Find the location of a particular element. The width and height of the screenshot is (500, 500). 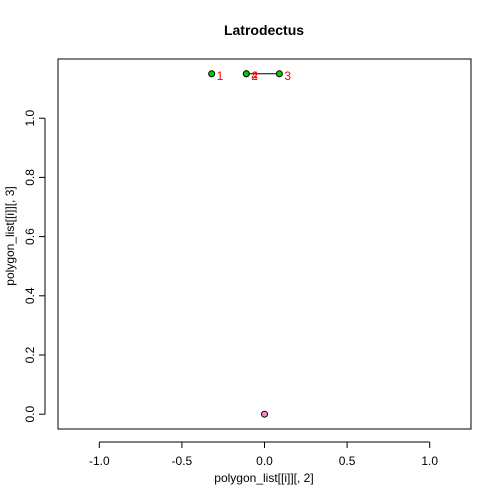

y-tick-label: 0.8 is located at coordinates (30, 177).